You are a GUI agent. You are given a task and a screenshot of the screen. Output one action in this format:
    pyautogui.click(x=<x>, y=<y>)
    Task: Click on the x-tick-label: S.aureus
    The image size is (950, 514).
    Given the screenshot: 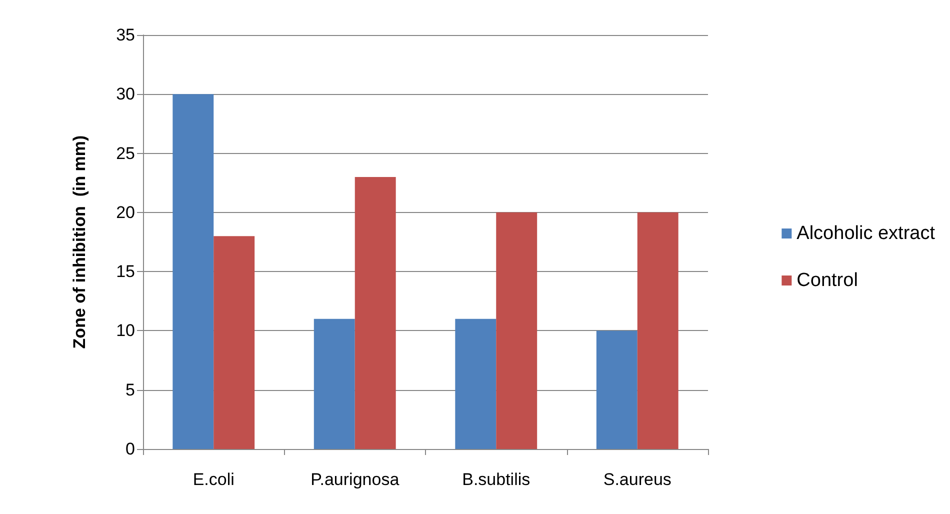 What is the action you would take?
    pyautogui.click(x=637, y=479)
    